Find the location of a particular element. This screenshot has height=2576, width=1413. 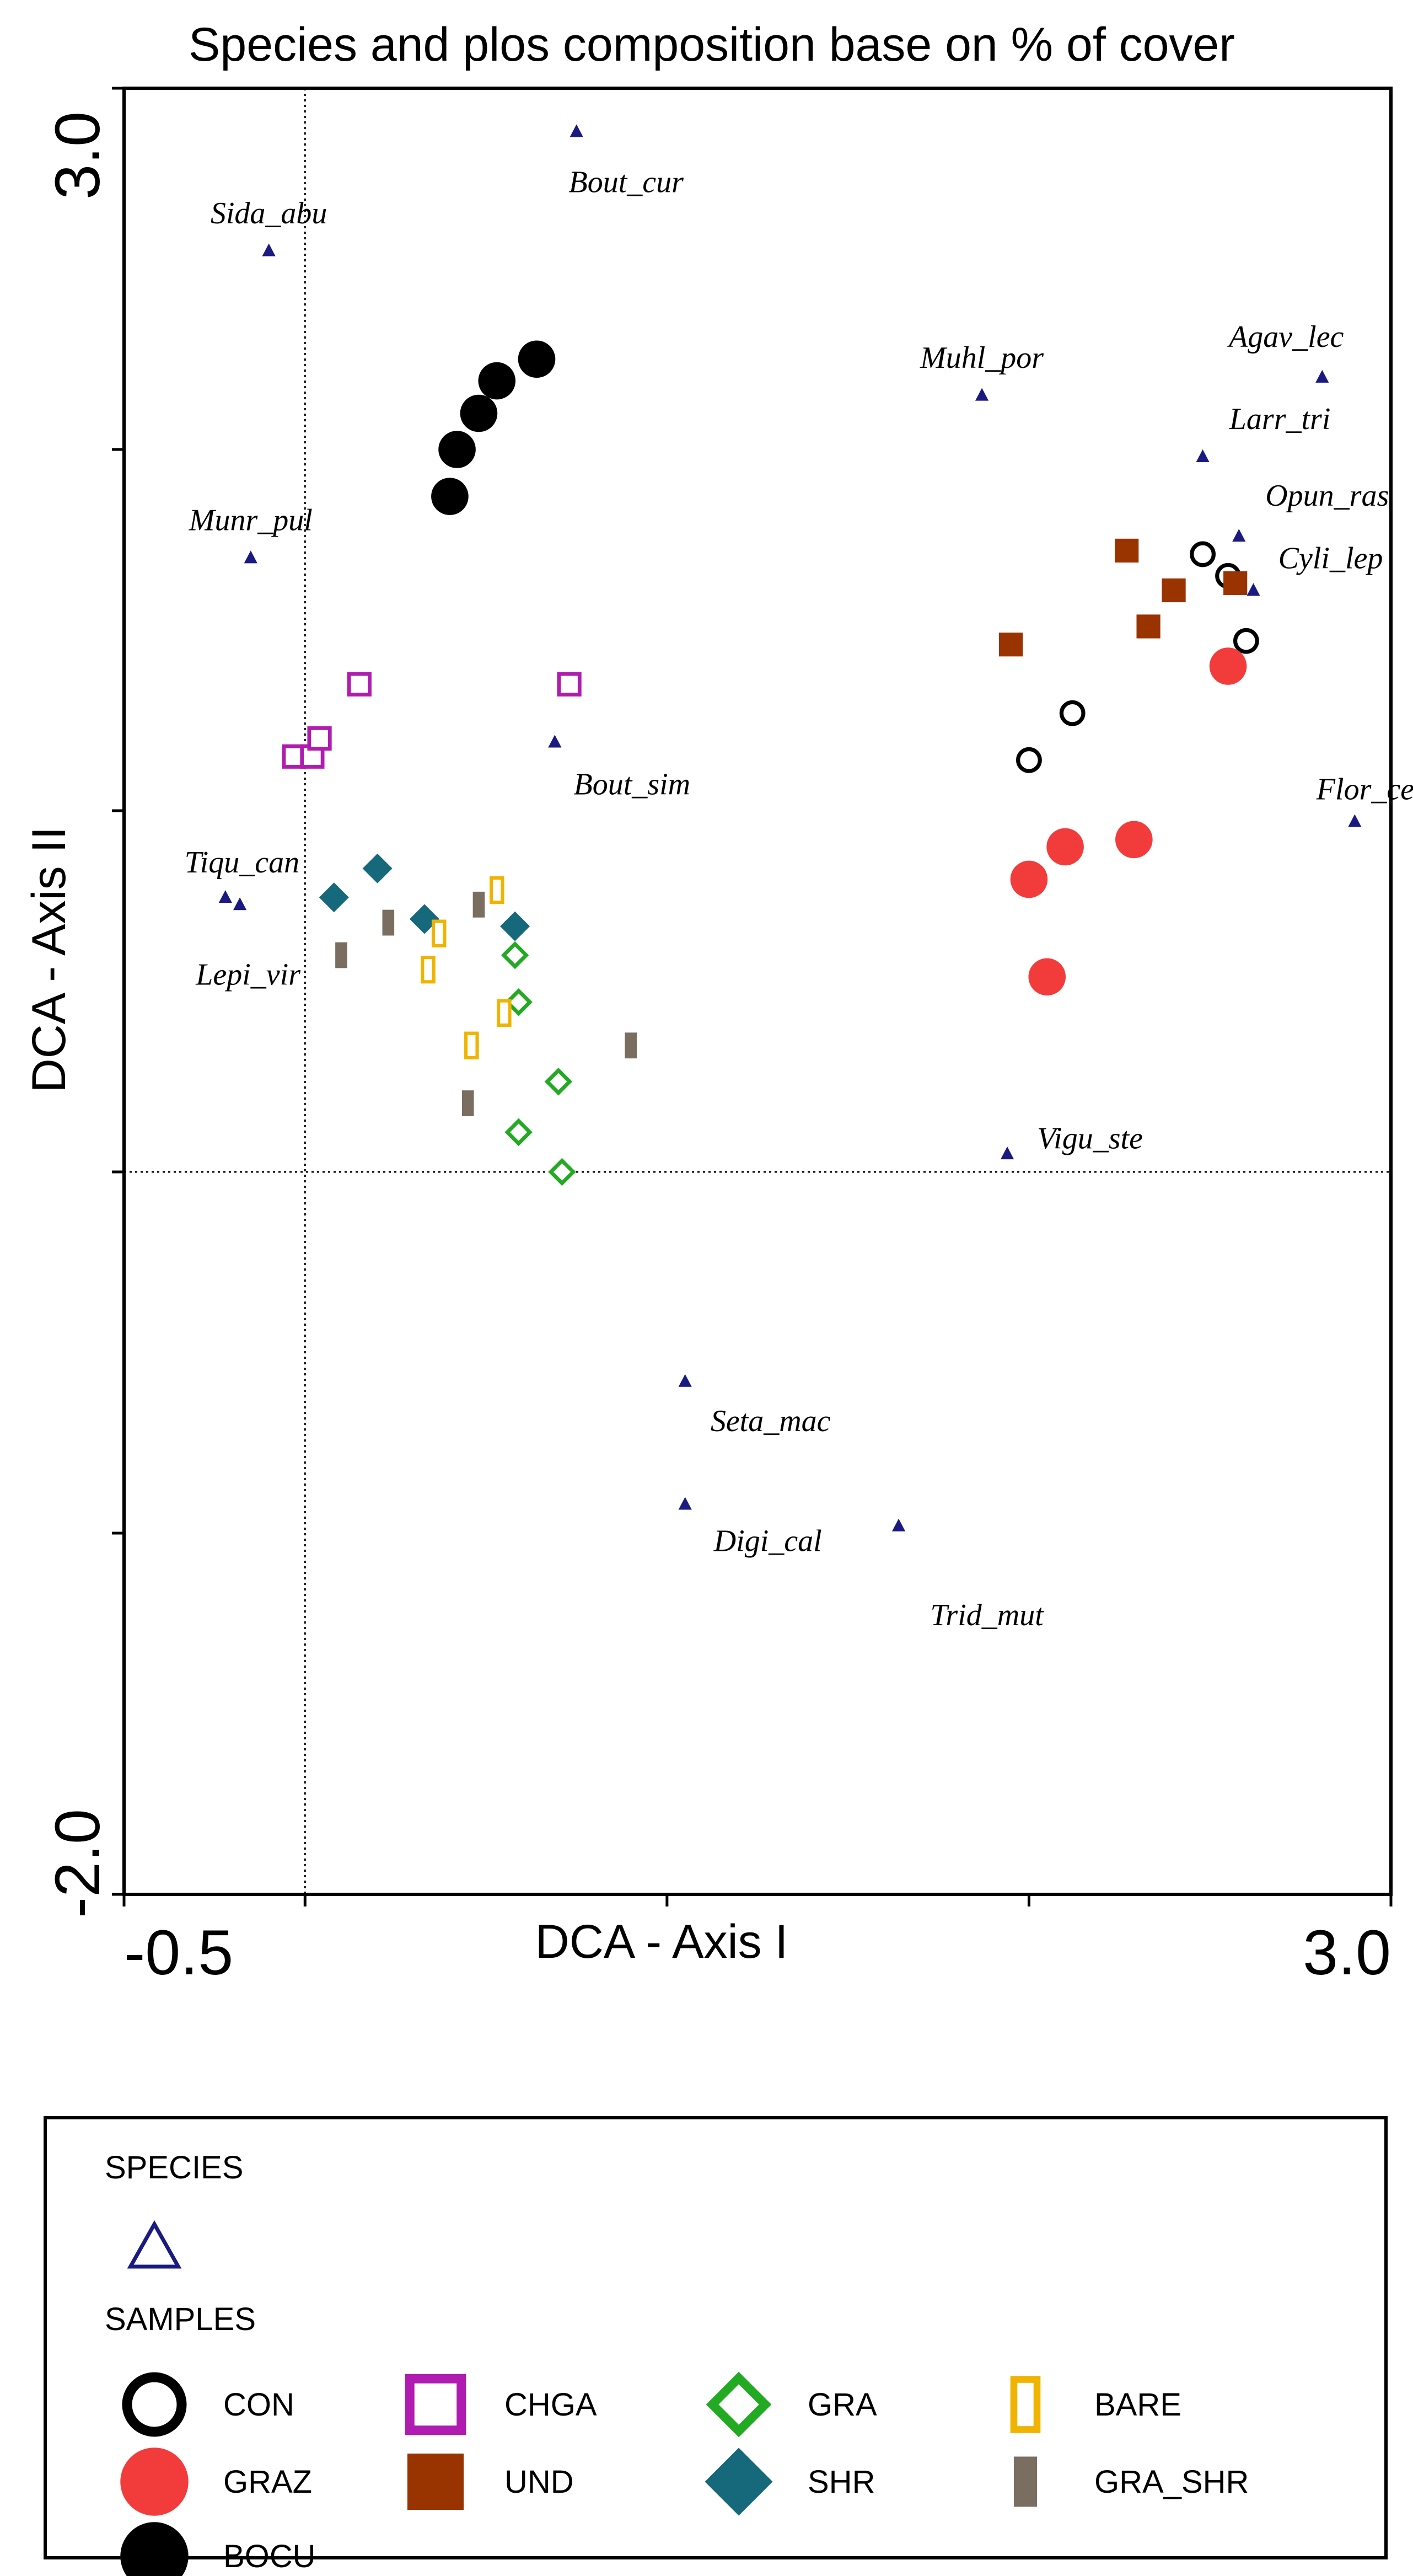

y-tick-label-max: 3.0 is located at coordinates (77, 155).